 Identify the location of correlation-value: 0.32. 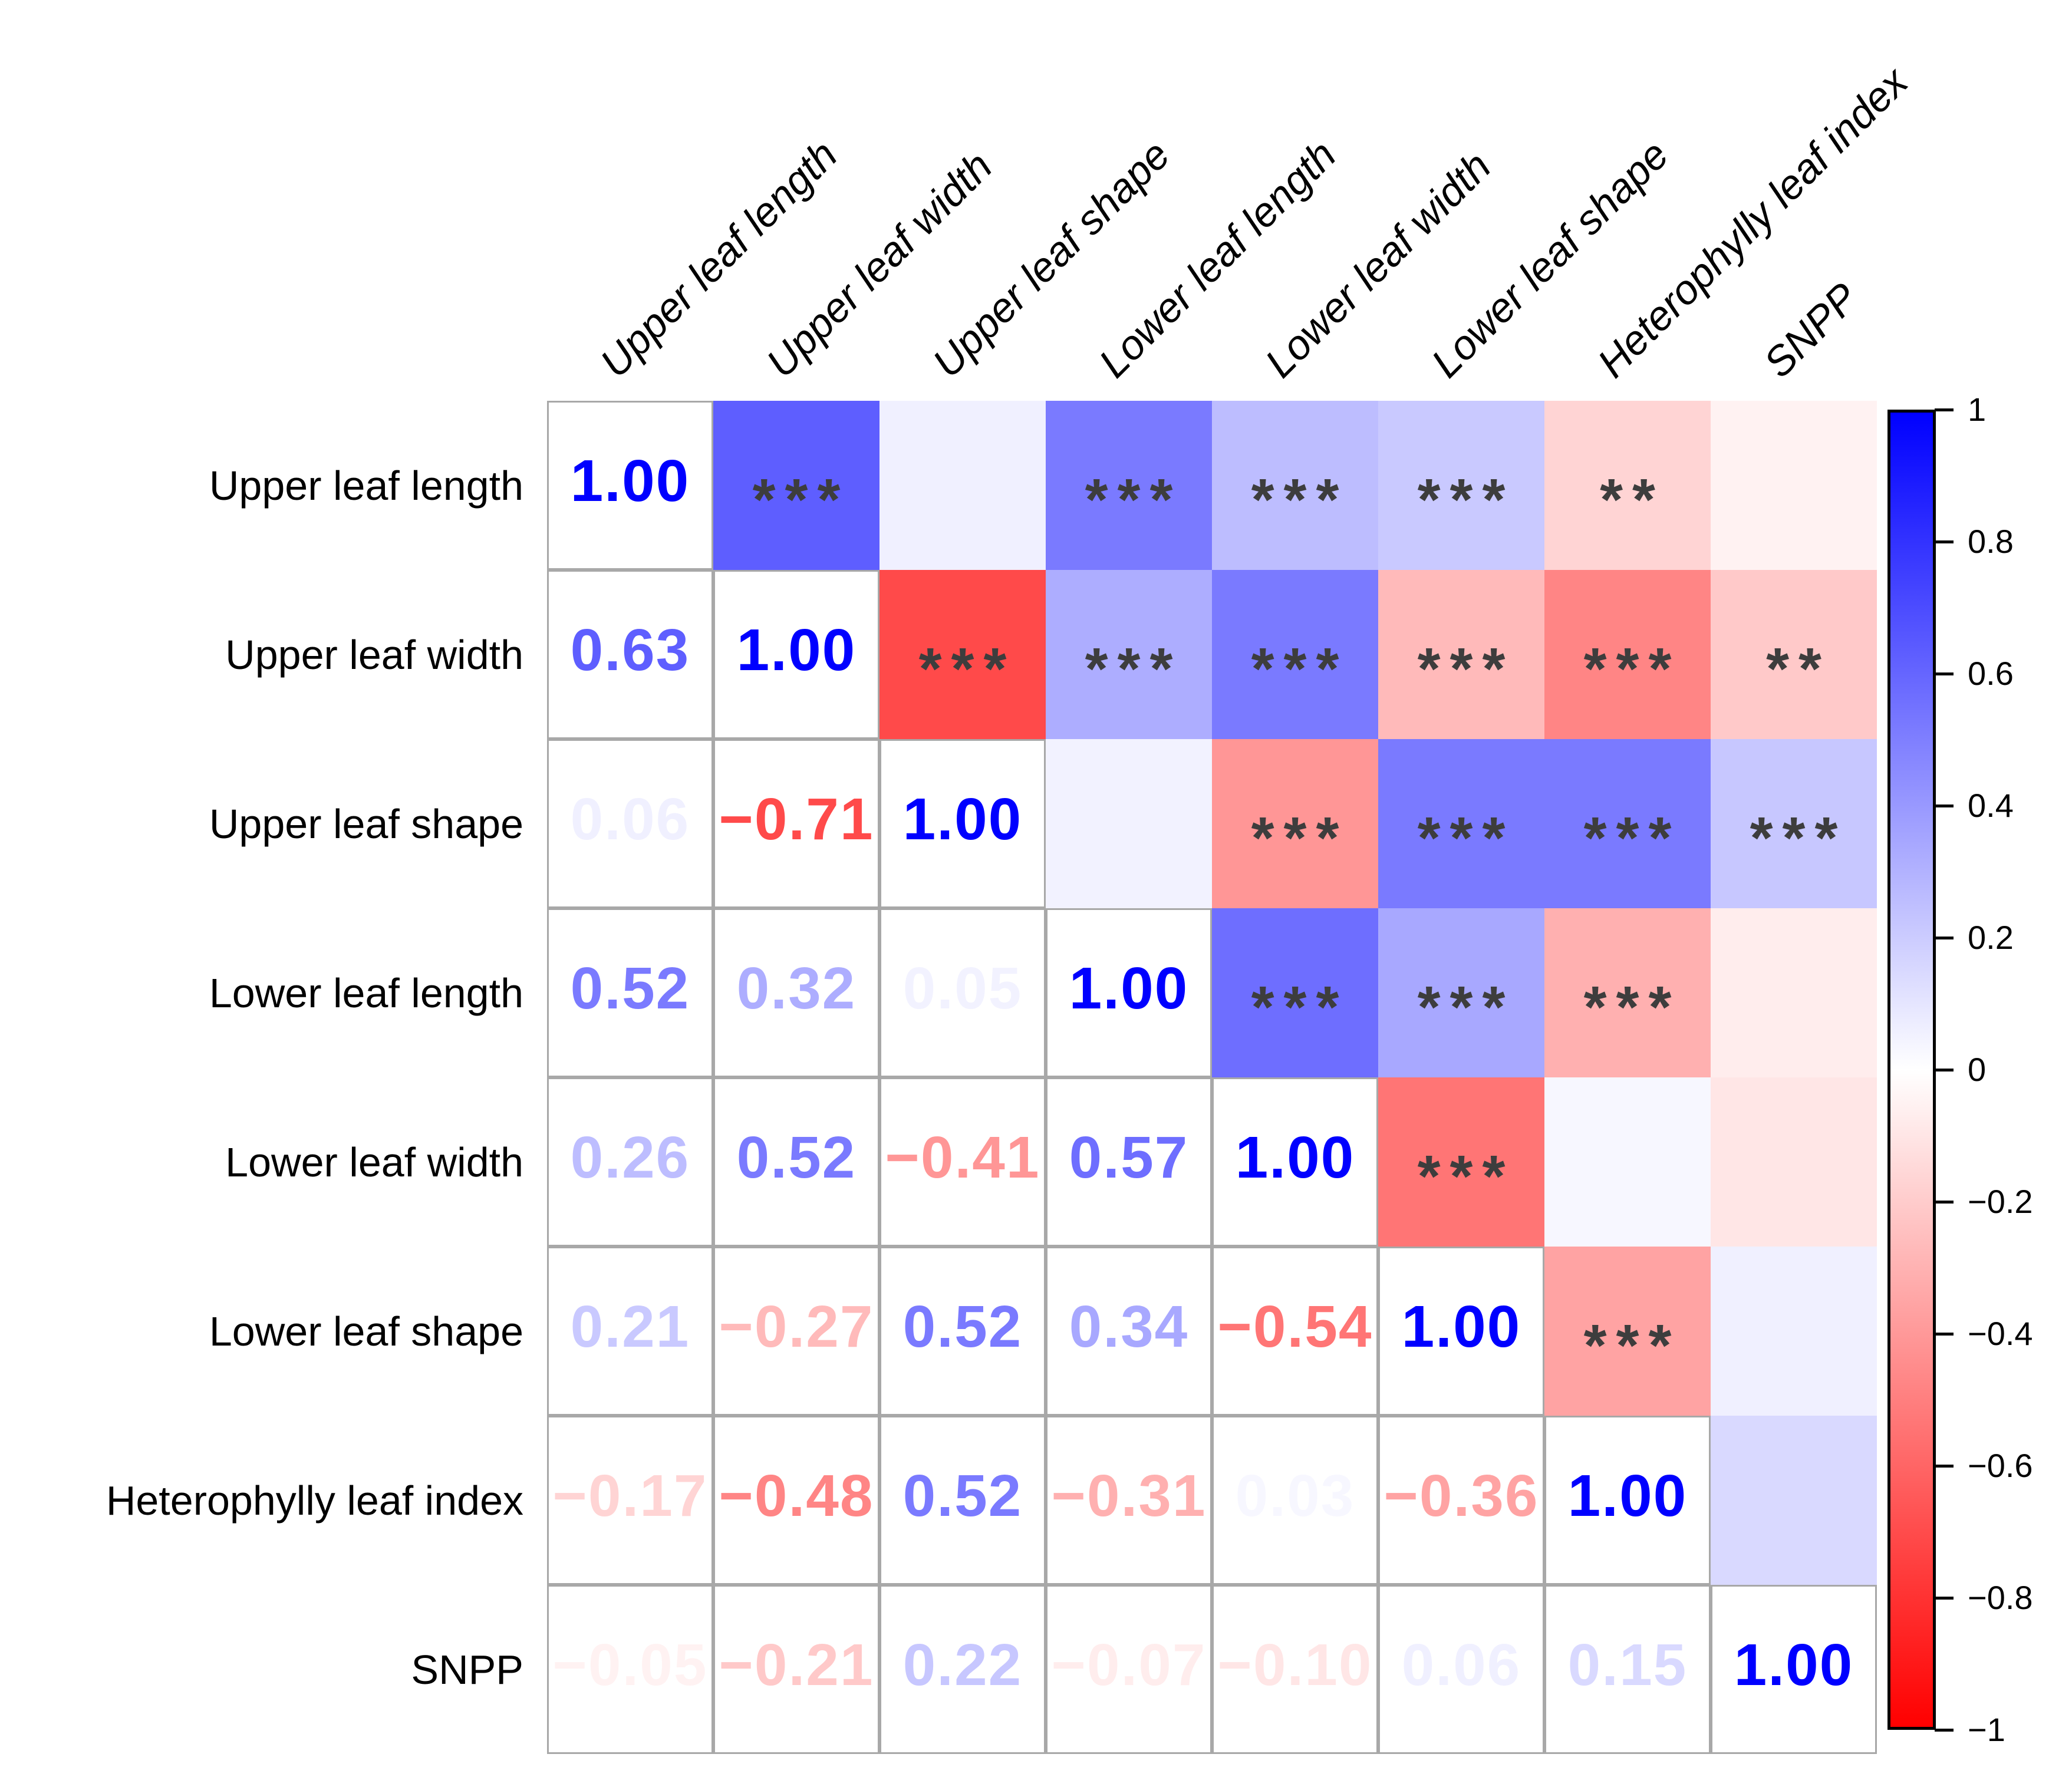
(796, 988).